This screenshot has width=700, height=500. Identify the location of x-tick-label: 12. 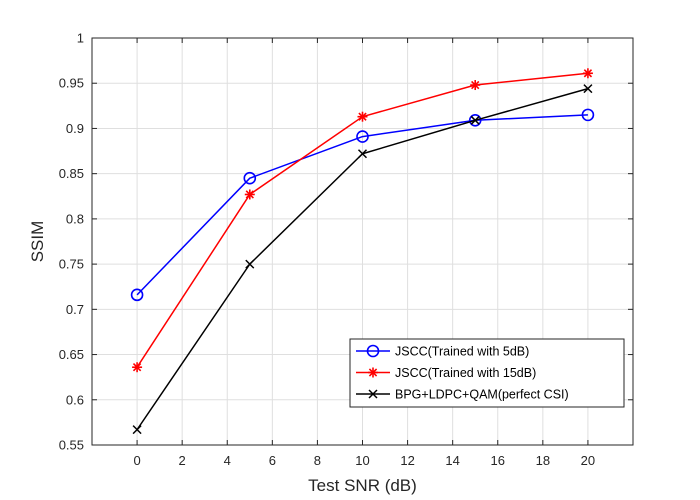
(407, 460).